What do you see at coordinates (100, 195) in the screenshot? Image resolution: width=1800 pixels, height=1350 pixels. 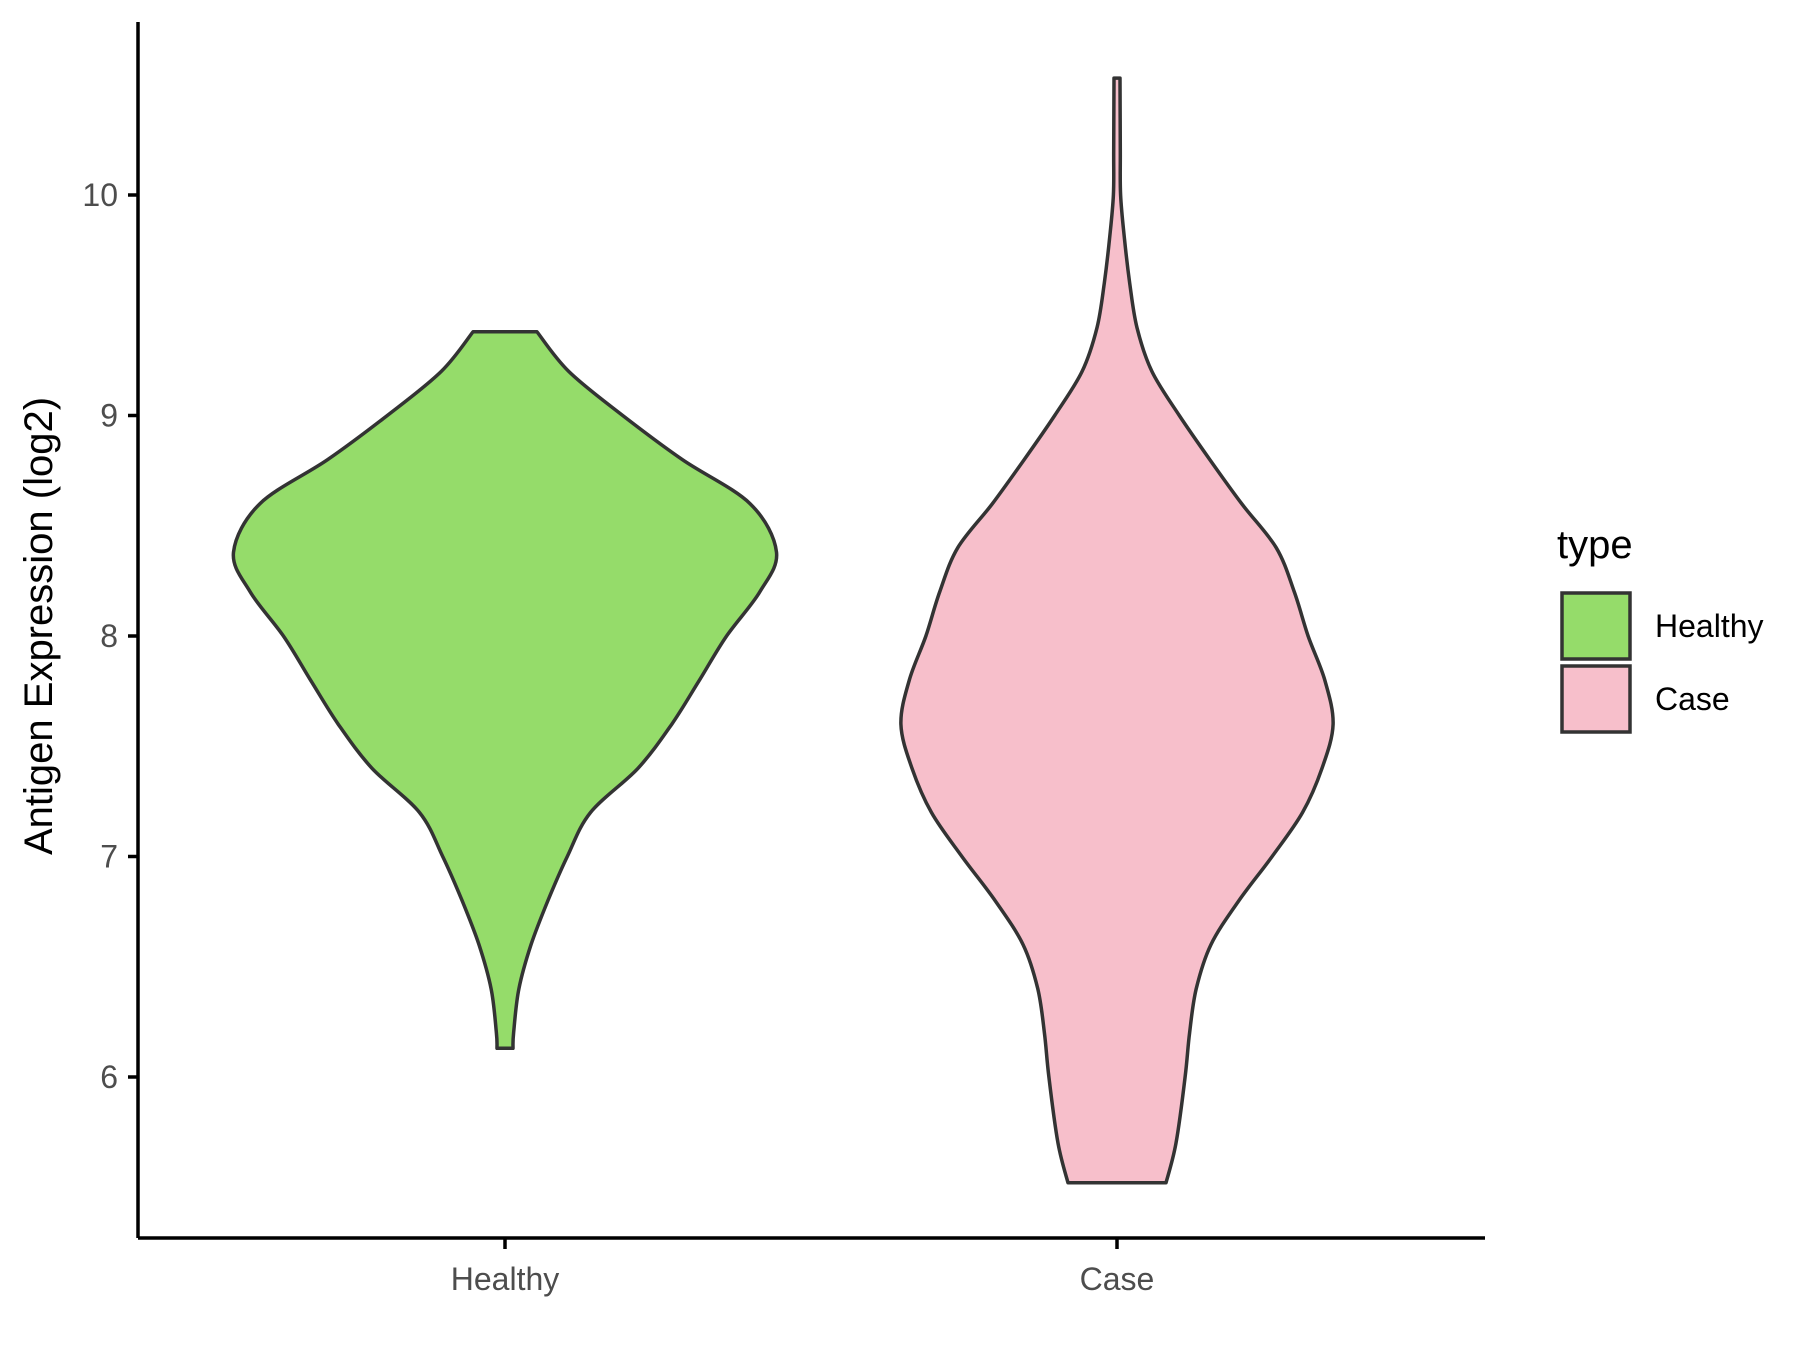 I see `y-tick-label: 10` at bounding box center [100, 195].